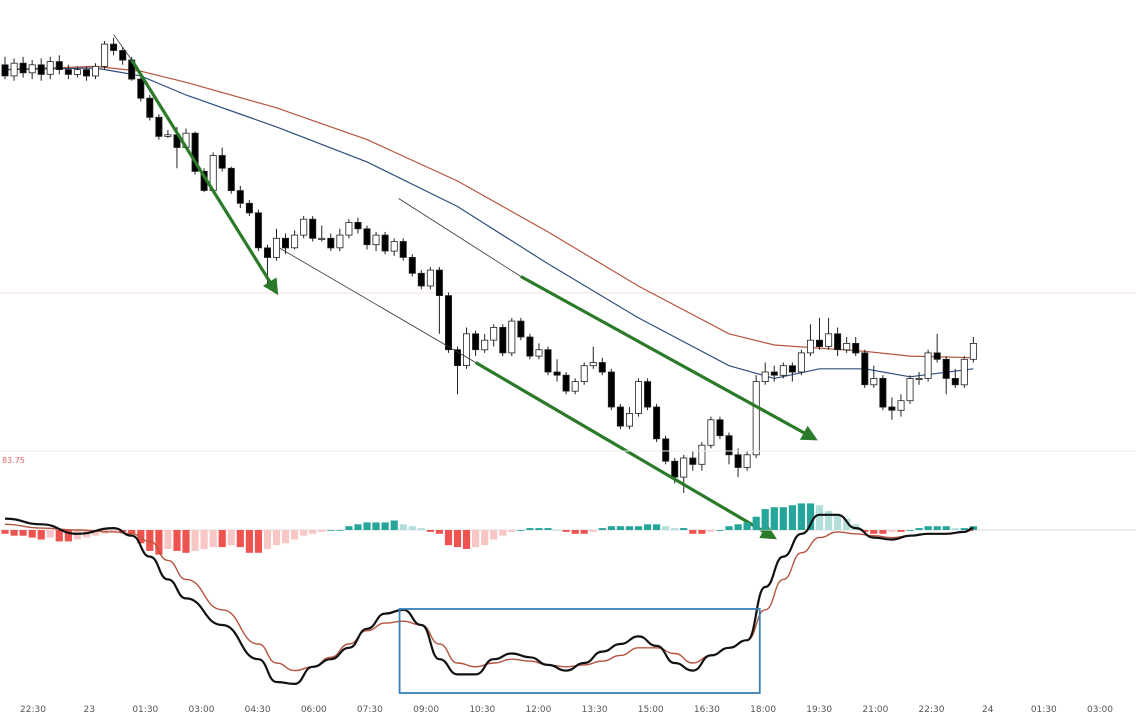 This screenshot has width=1136, height=716. What do you see at coordinates (538, 710) in the screenshot?
I see `x-tick-label-9: 12:00` at bounding box center [538, 710].